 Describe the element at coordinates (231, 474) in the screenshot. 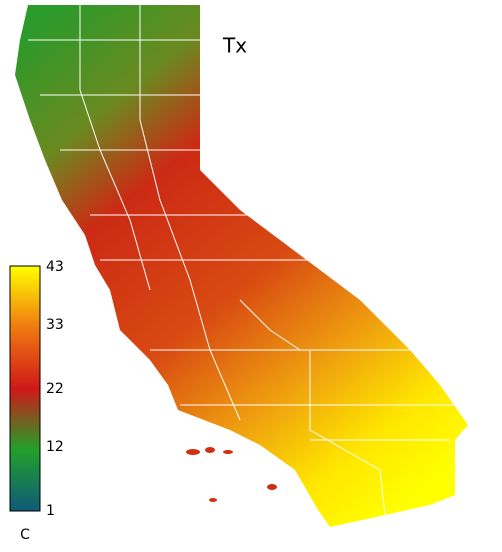

I see `islands` at that location.